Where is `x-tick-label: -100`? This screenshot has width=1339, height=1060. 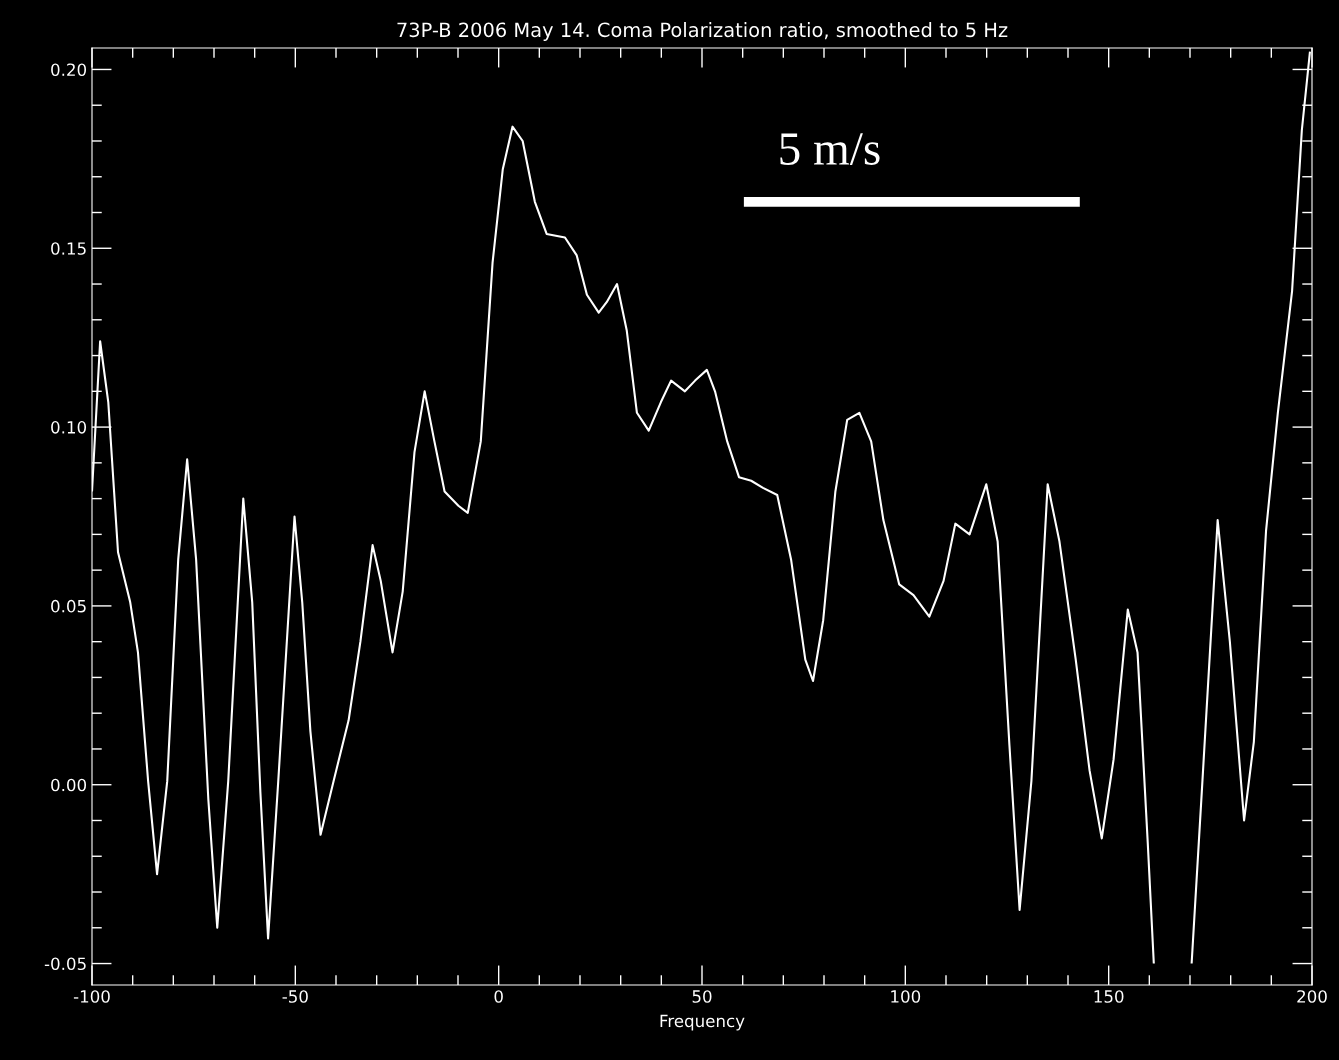 x-tick-label: -100 is located at coordinates (91, 996).